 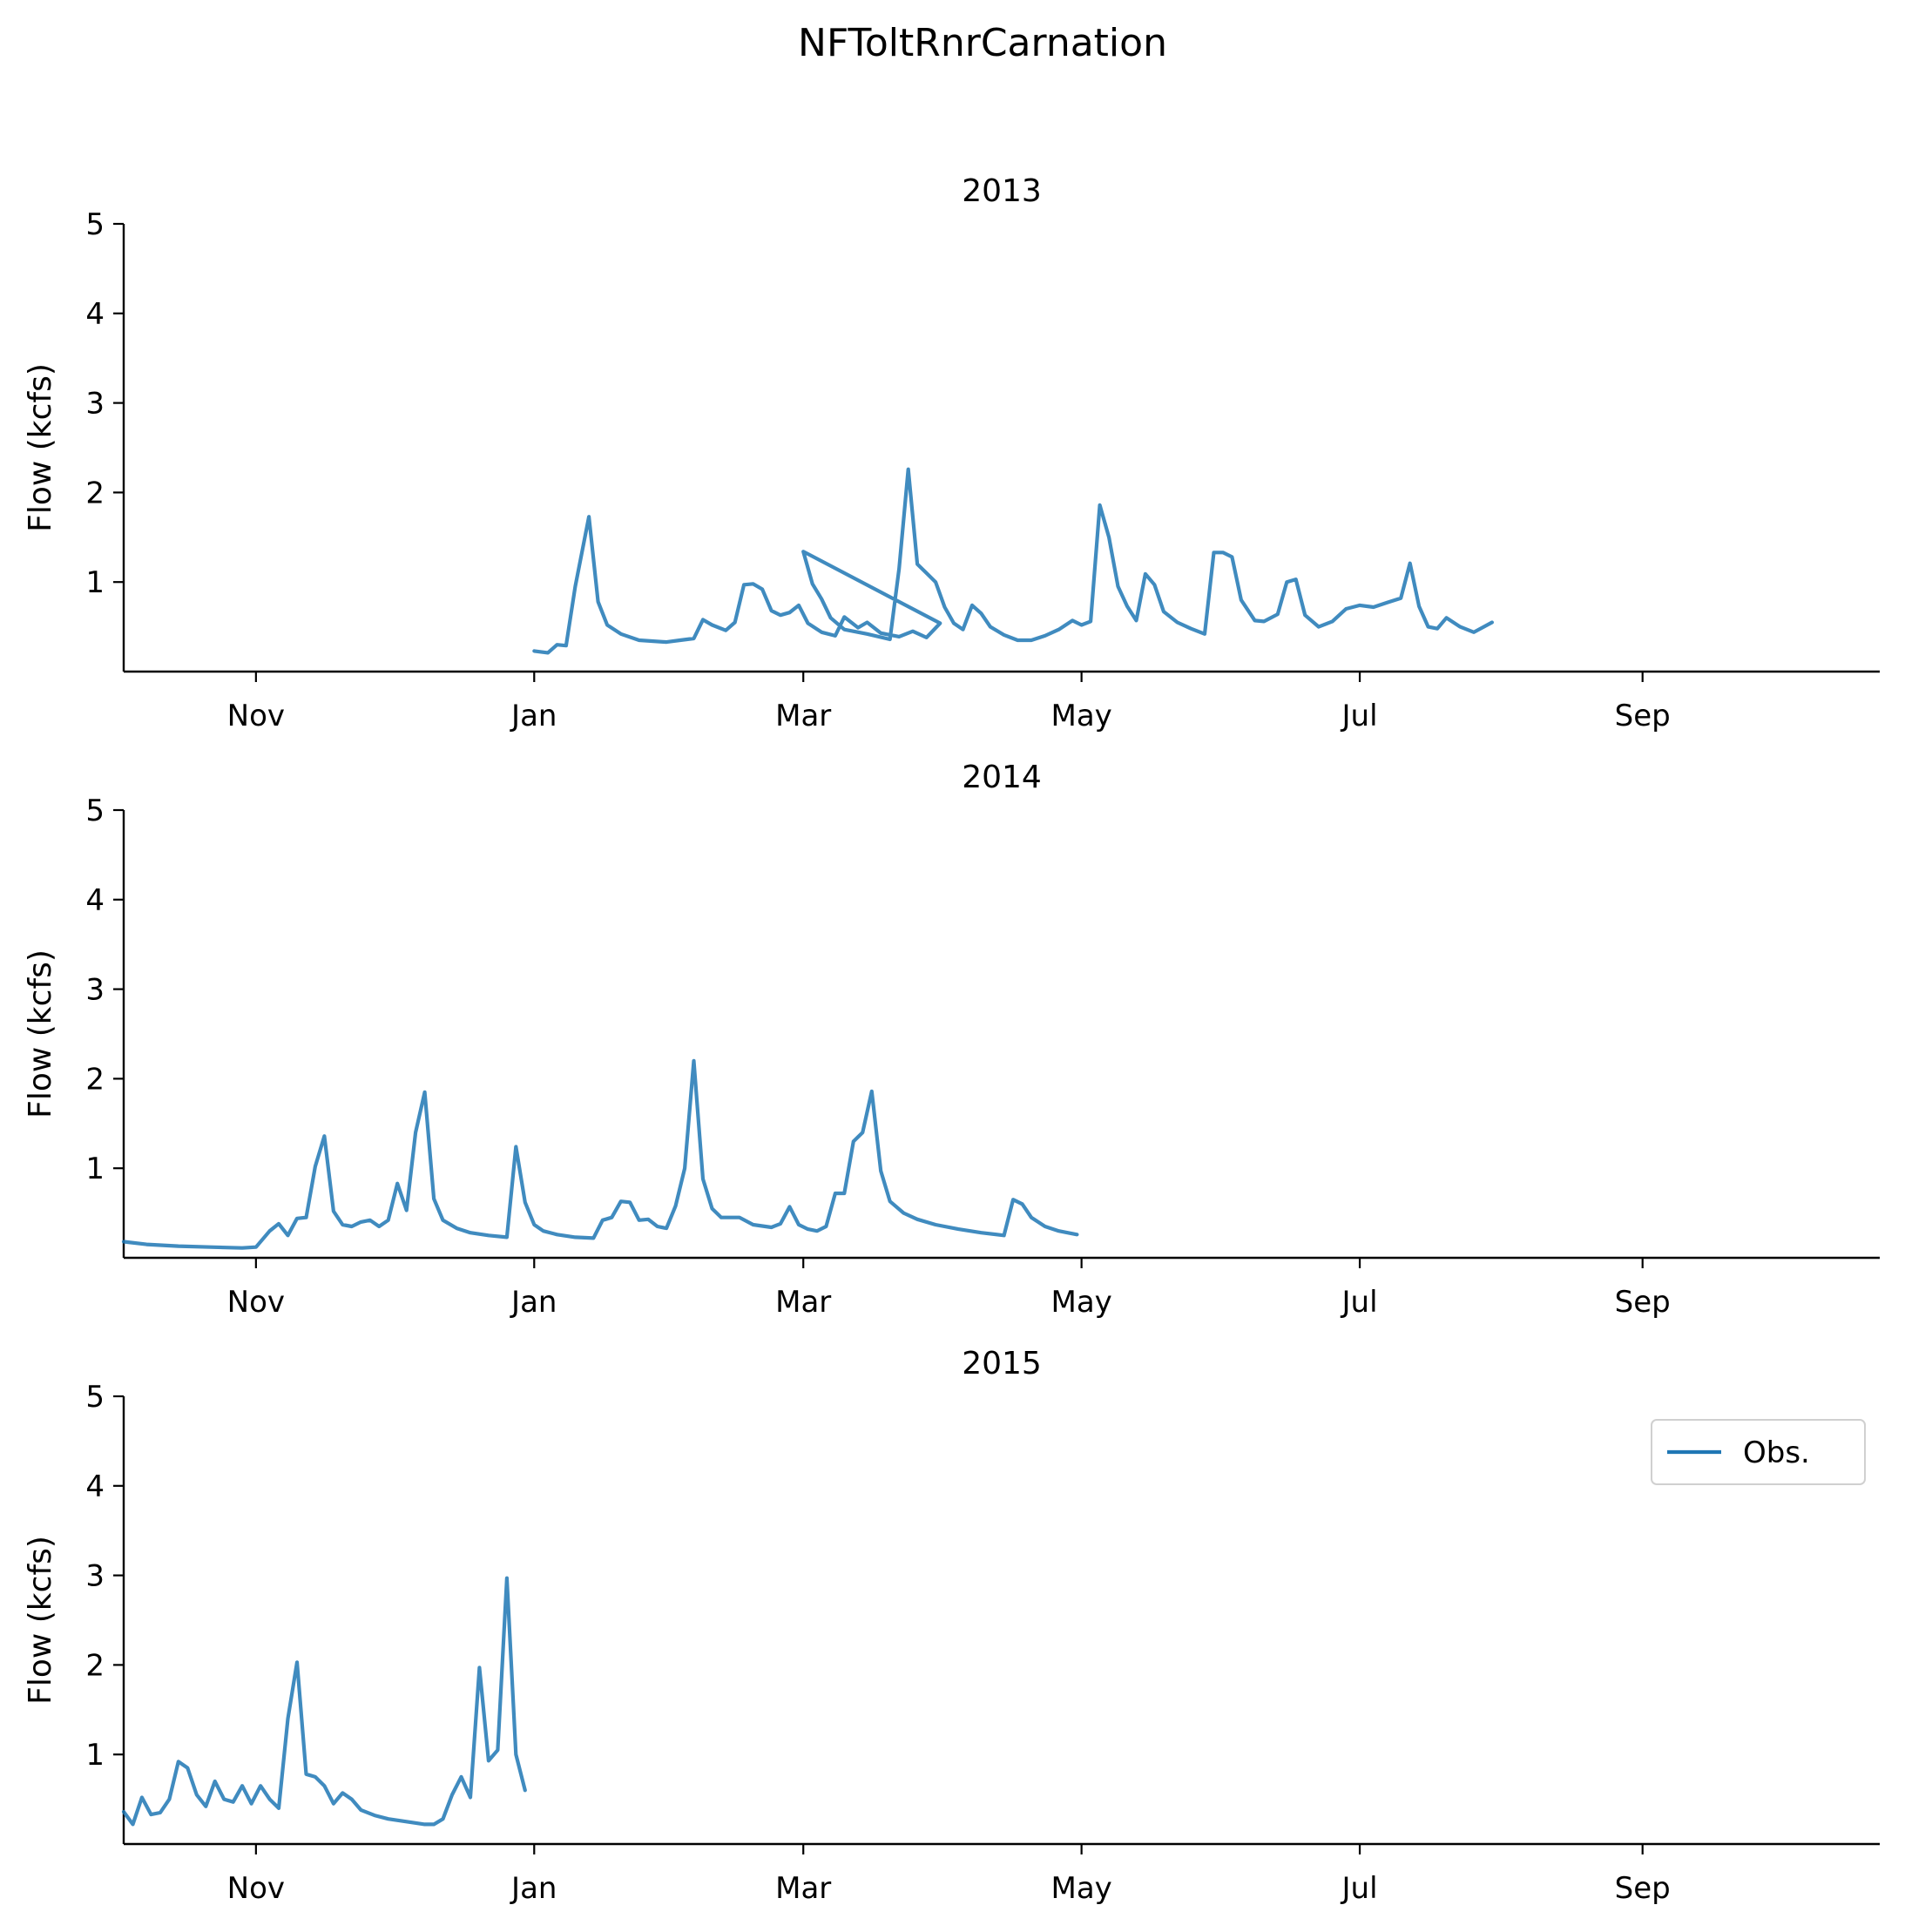 What do you see at coordinates (1002, 191) in the screenshot?
I see `subplot-title: 2013` at bounding box center [1002, 191].